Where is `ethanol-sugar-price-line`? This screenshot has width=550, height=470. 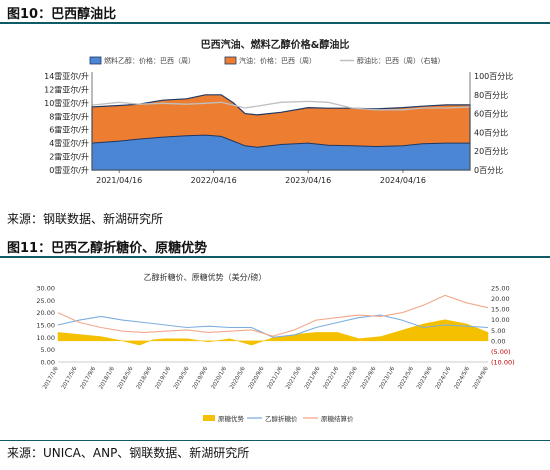 ethanol-sugar-price-line is located at coordinates (273, 326).